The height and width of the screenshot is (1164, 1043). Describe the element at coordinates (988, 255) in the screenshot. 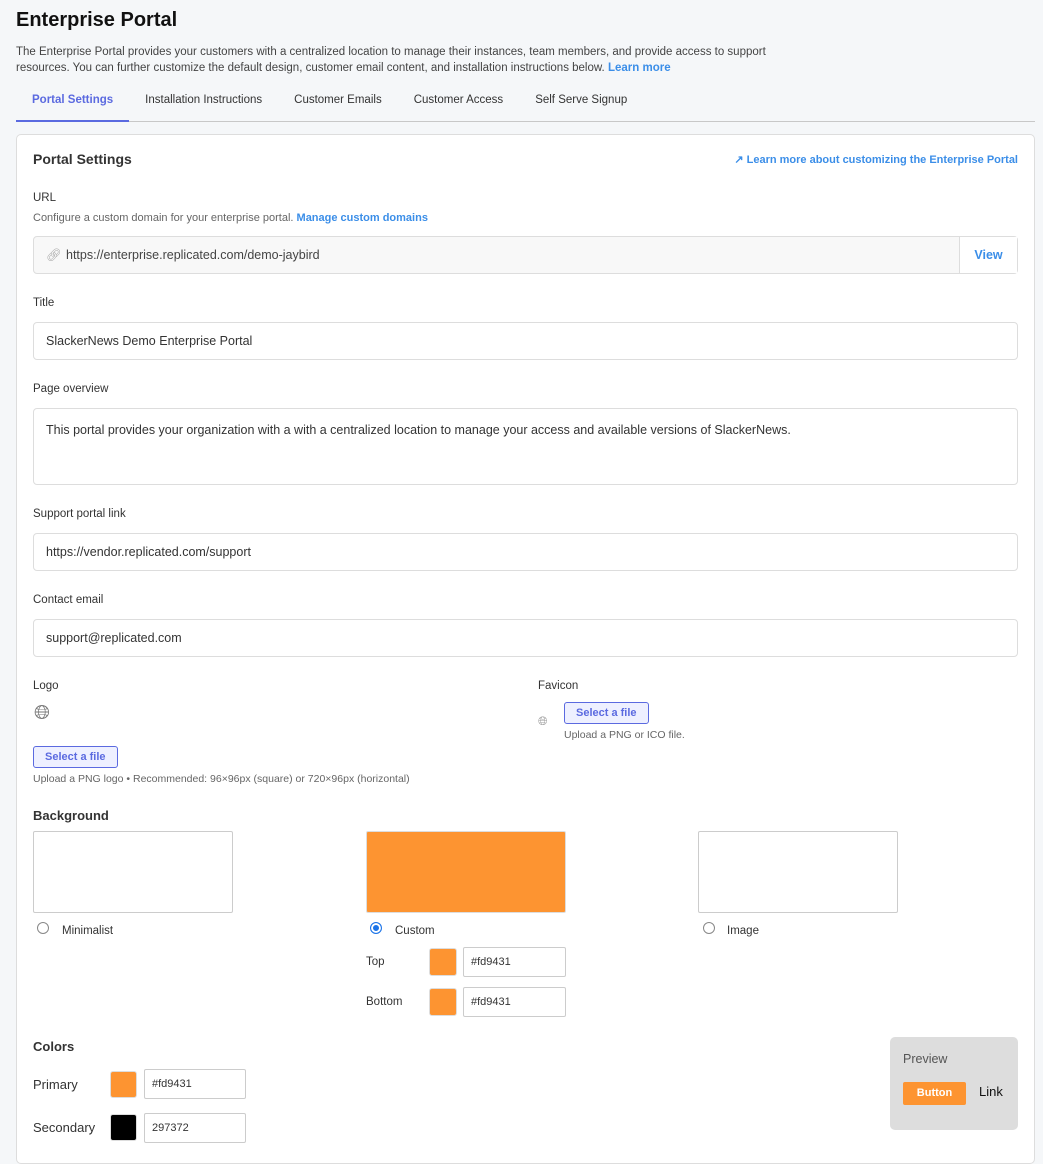

I see `view-url-button: View` at that location.